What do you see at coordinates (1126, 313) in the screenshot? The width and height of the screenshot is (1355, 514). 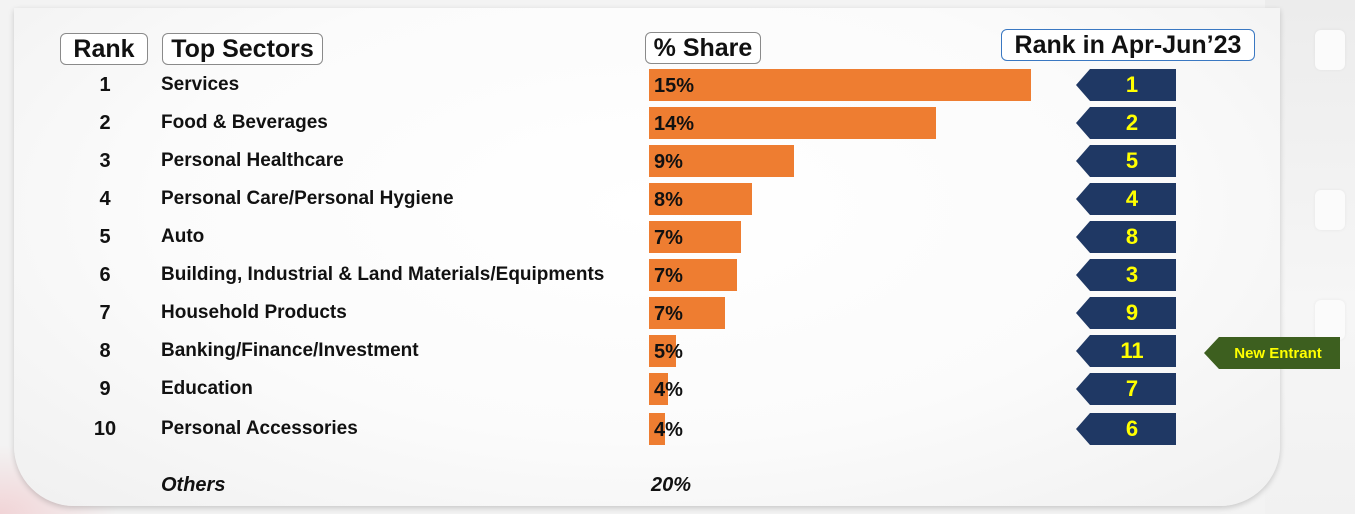 I see `previous-rank-arrow: 9` at bounding box center [1126, 313].